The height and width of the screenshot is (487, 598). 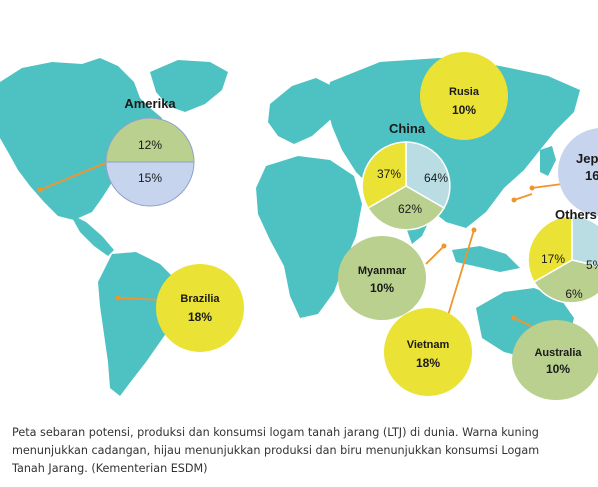 I want to click on marker-australia: Australia 10%, so click(x=555, y=360).